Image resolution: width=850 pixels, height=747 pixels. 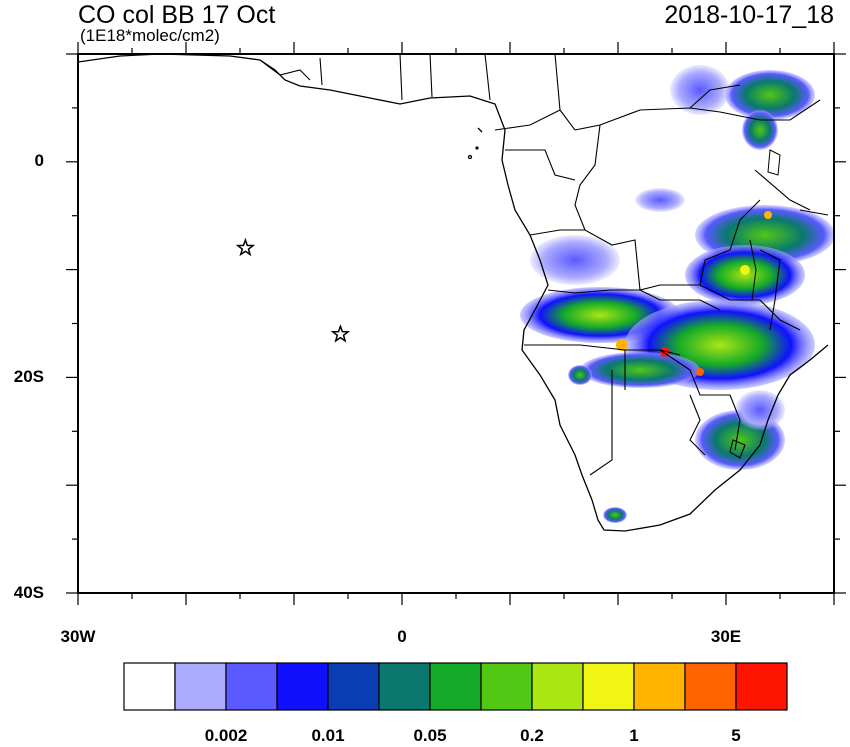 I want to click on colorbar, so click(x=455, y=686).